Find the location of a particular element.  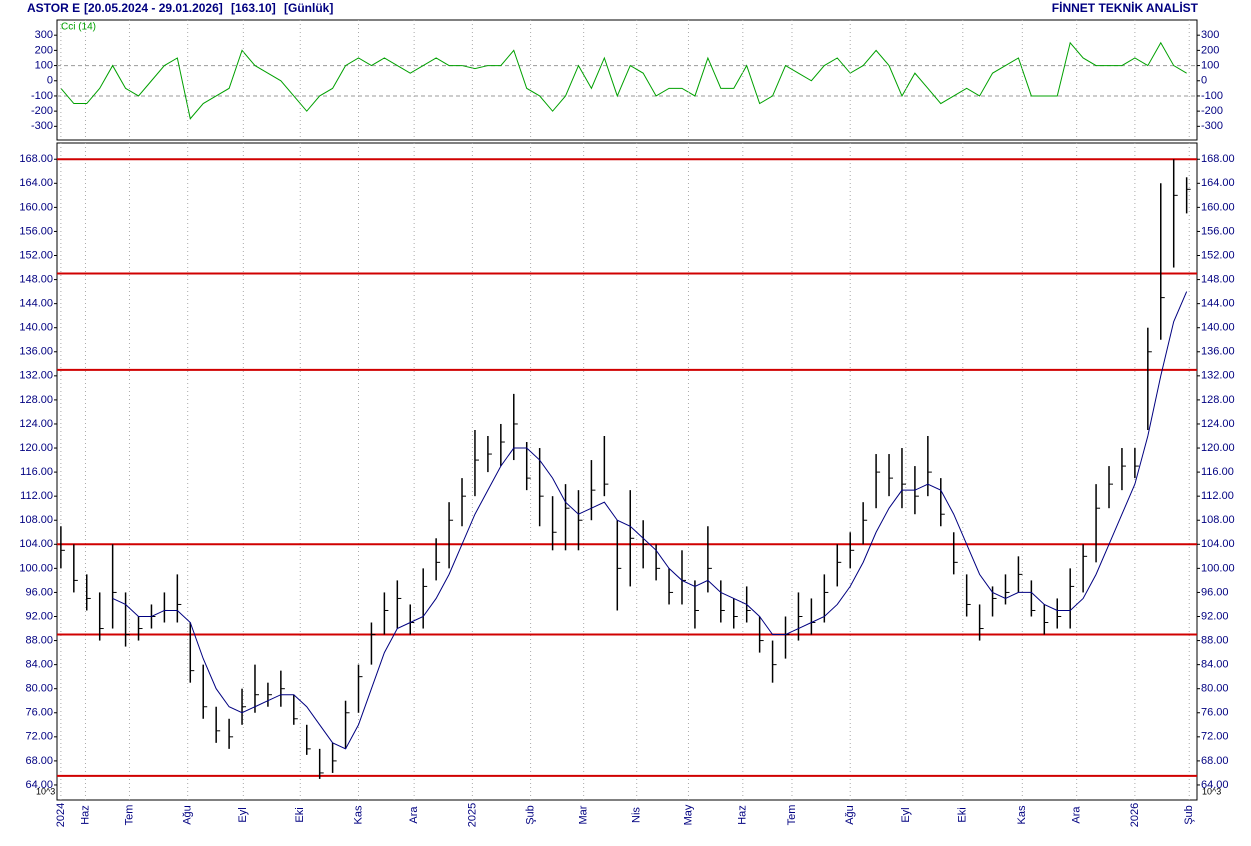

x-tick-label: Nis is located at coordinates (637, 815).